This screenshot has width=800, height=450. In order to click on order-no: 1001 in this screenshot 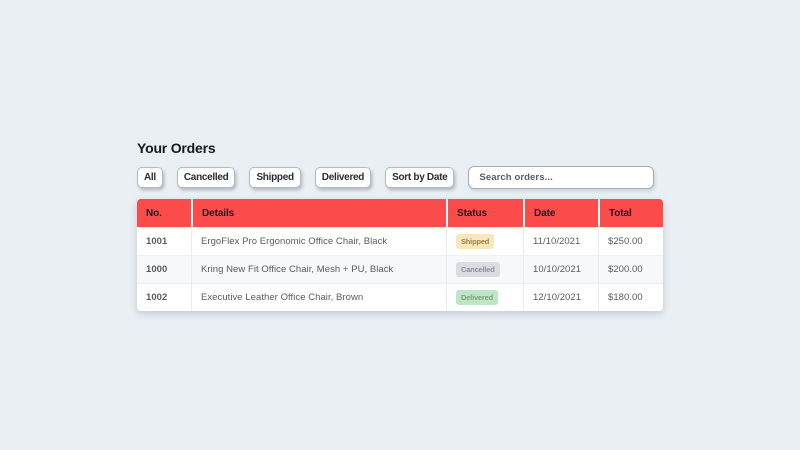, I will do `click(164, 241)`.